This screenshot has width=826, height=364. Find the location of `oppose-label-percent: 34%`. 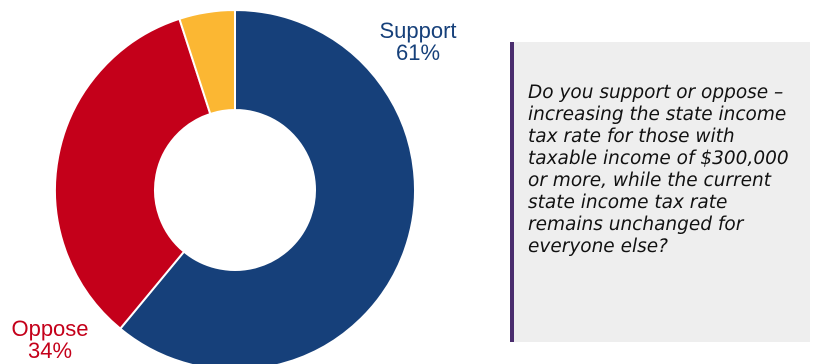

oppose-label-percent: 34% is located at coordinates (50, 350).